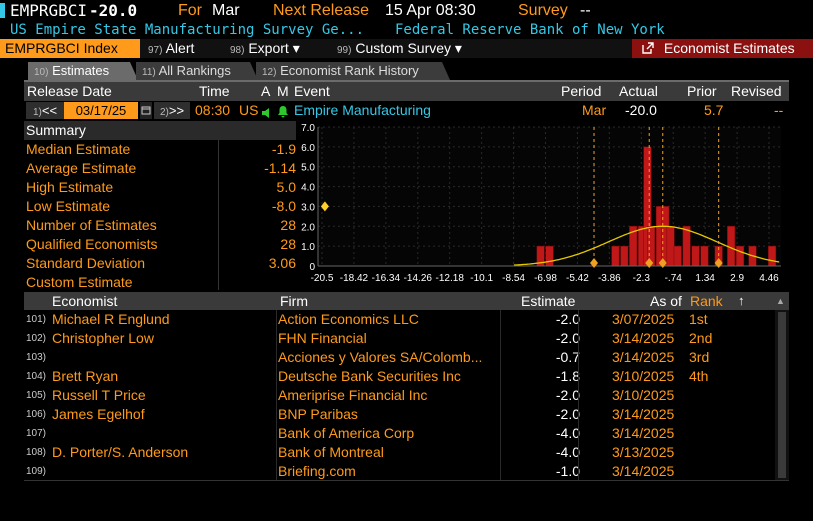 The height and width of the screenshot is (521, 813). Describe the element at coordinates (642, 278) in the screenshot. I see `x-tick-label: -2.3` at that location.